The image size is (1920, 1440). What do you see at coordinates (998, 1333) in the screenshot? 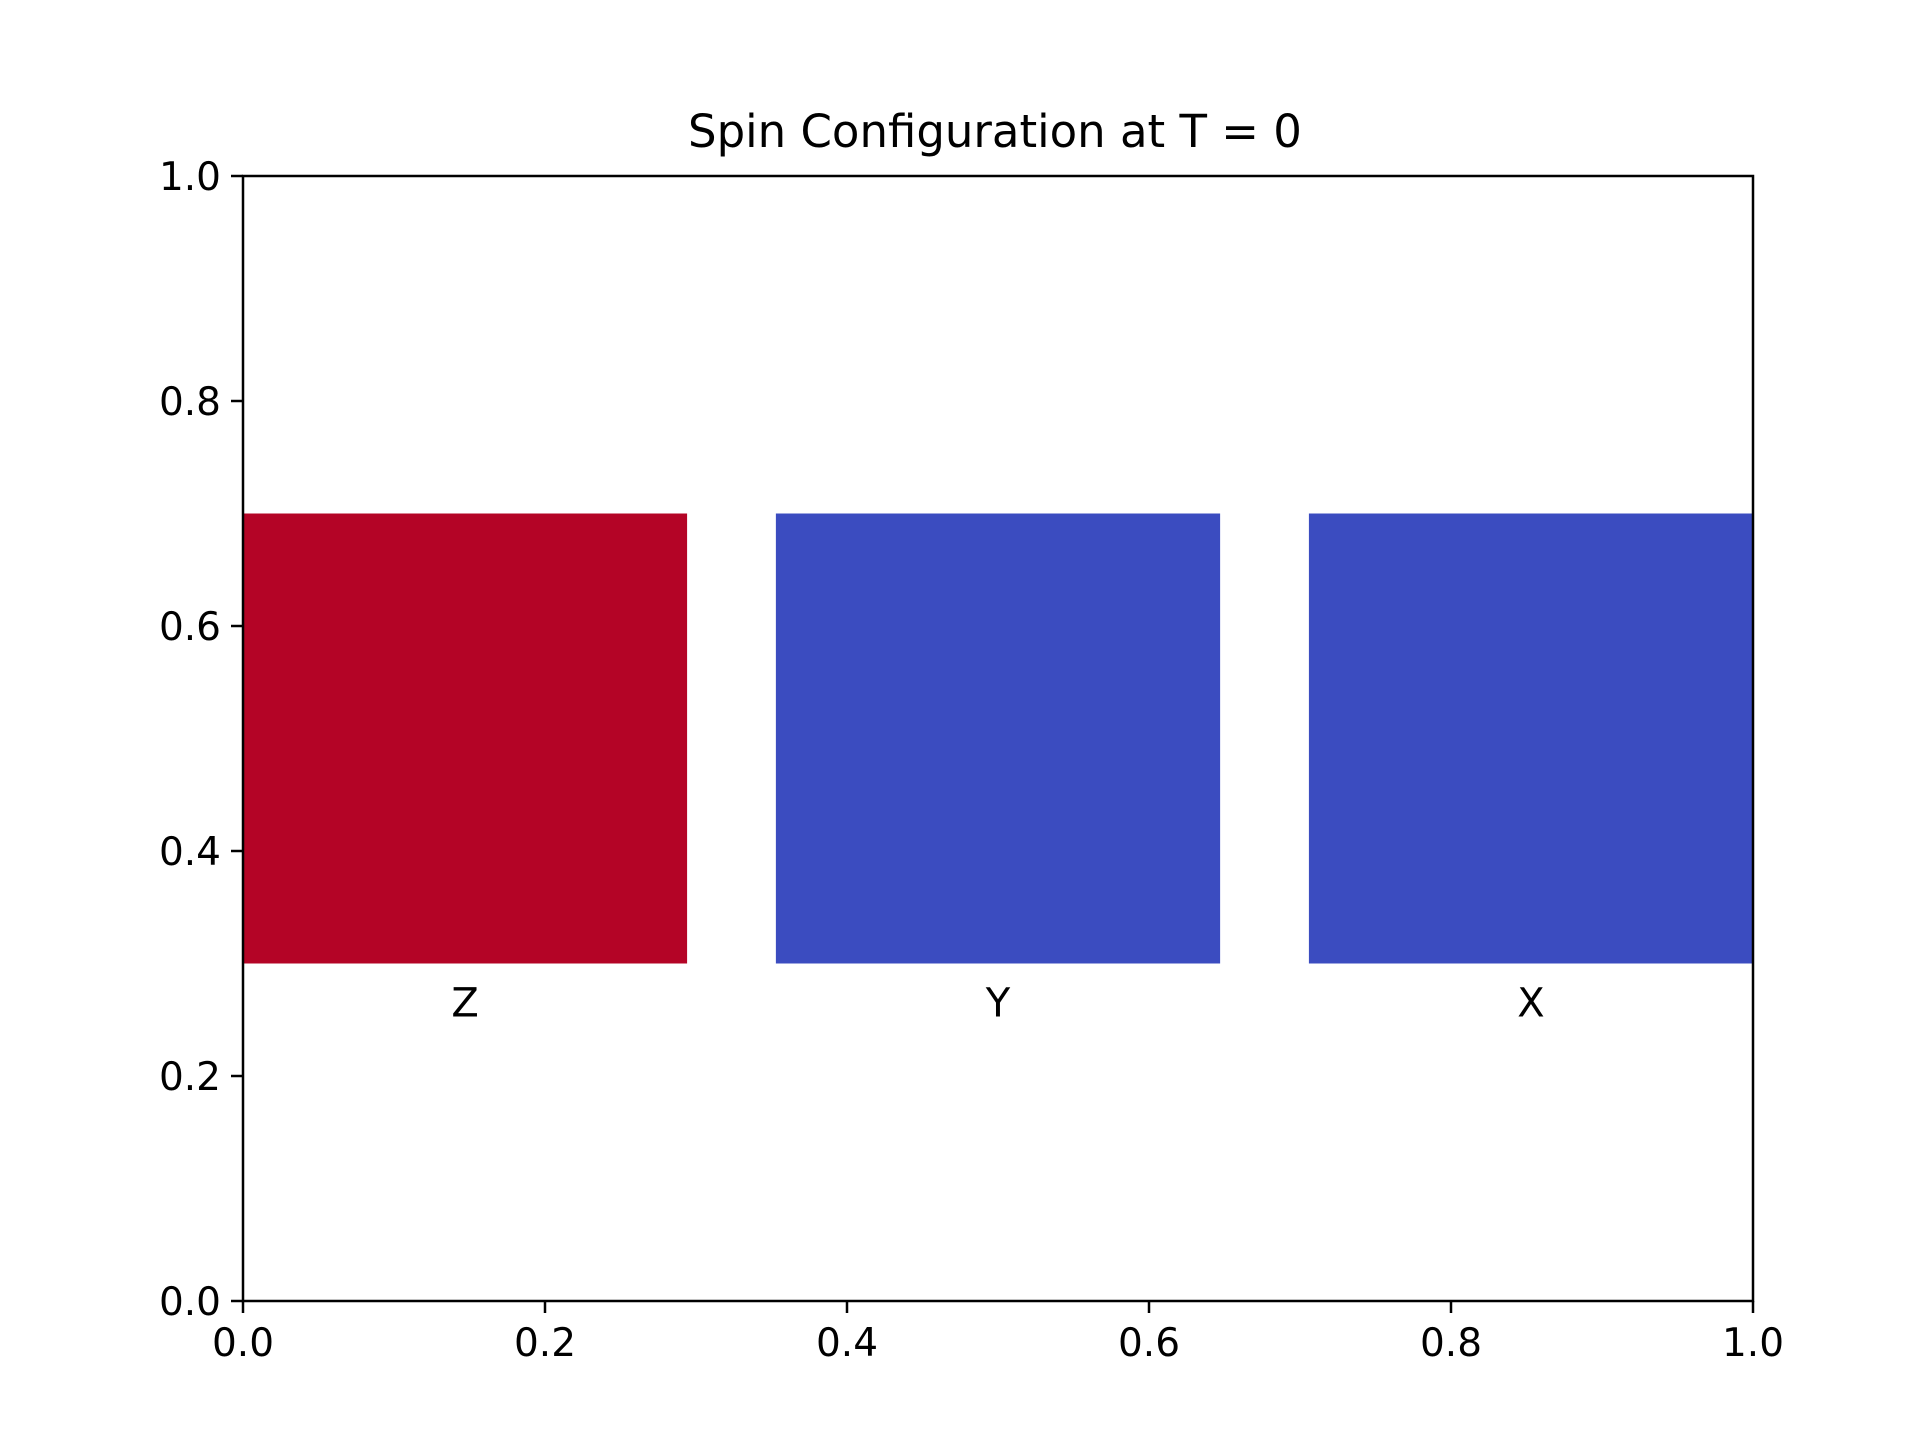
I see `x-axis: 0.0 0.2 0.4 0.6 0.8 1.0` at bounding box center [998, 1333].